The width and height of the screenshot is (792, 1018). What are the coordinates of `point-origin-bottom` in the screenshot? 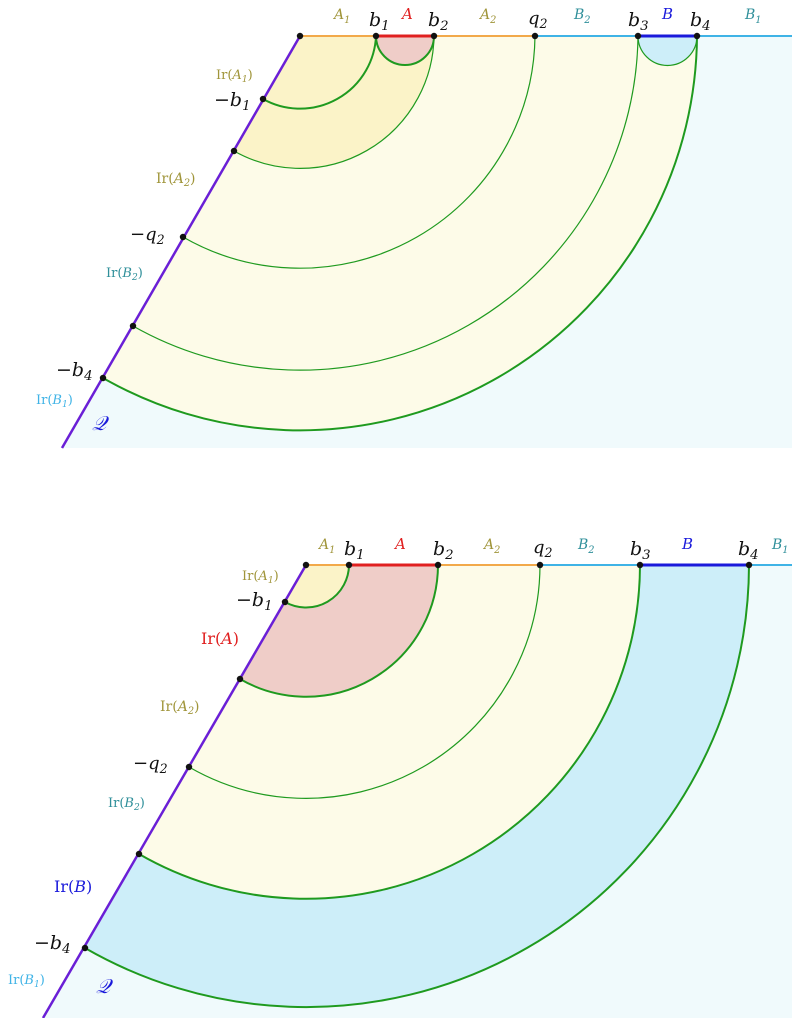 It's located at (306, 565).